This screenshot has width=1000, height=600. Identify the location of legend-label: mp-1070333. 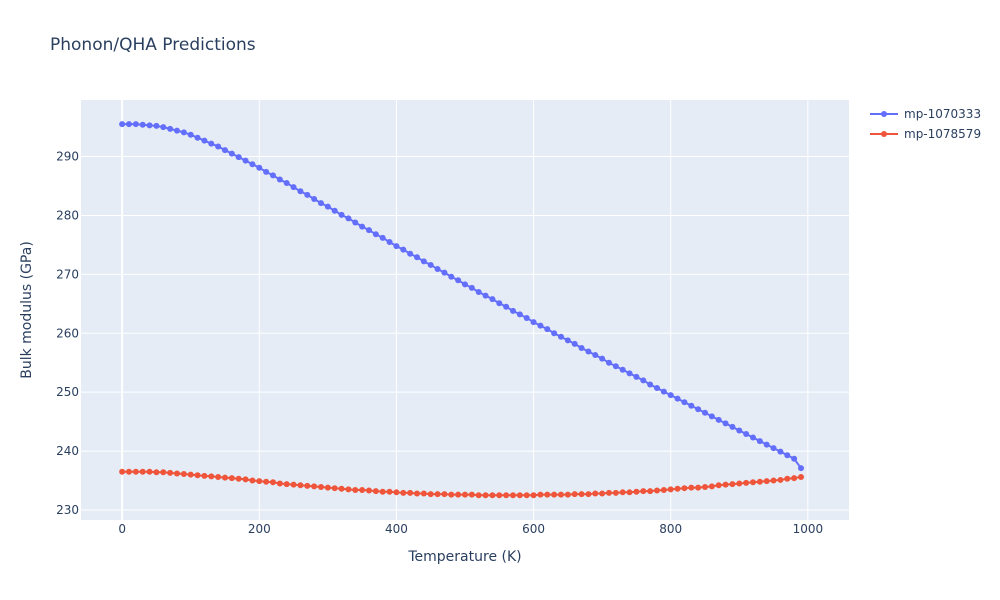
(942, 114).